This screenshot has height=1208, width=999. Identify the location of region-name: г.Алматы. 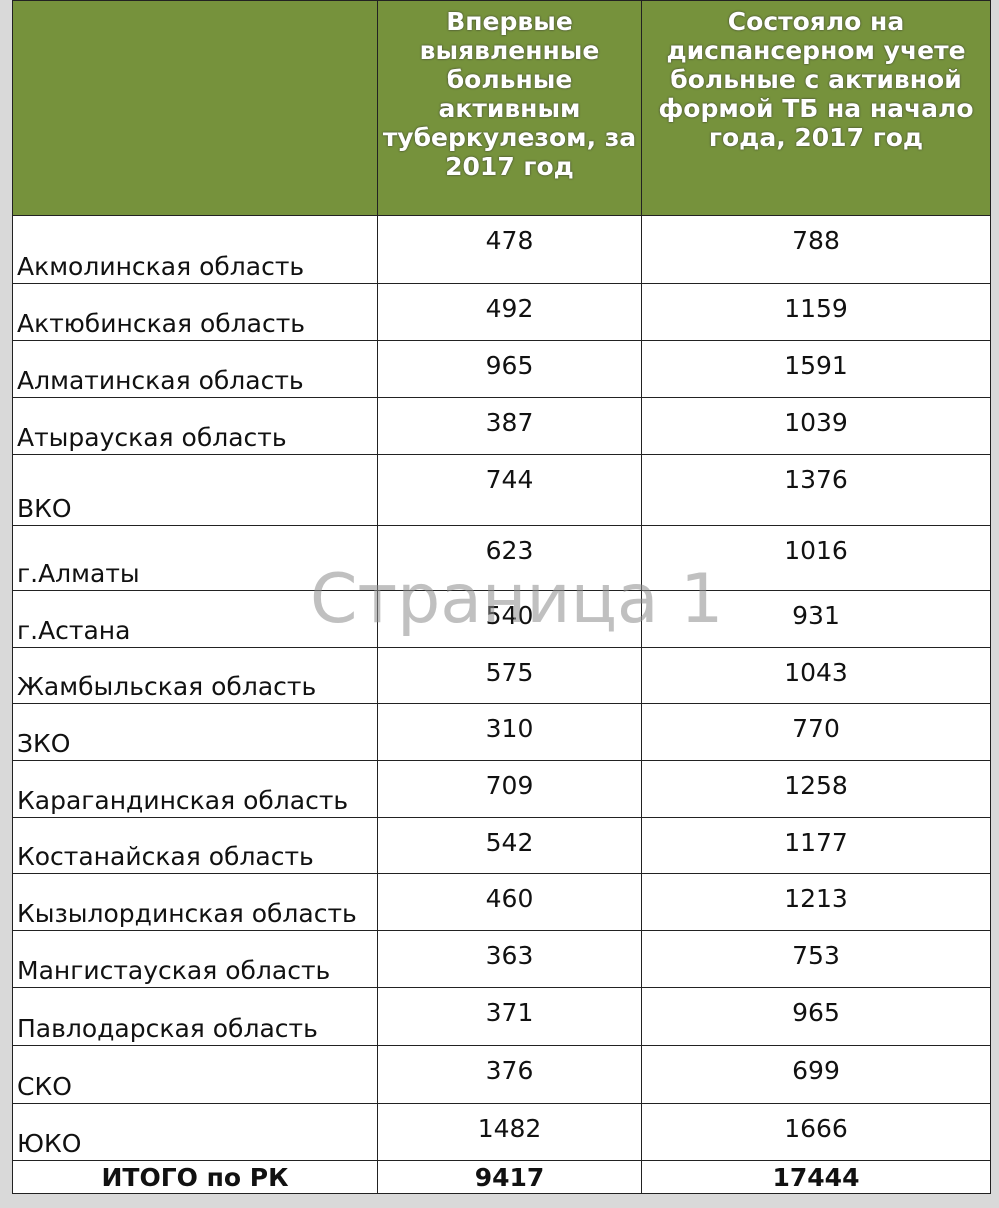
(195, 558).